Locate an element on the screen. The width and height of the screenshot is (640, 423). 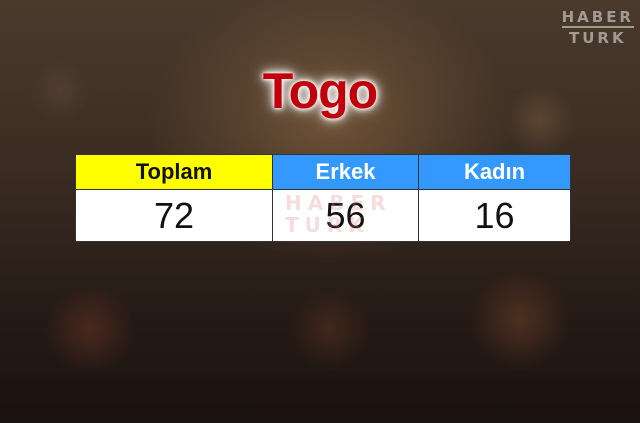
value-erkek: 56 is located at coordinates (345, 215).